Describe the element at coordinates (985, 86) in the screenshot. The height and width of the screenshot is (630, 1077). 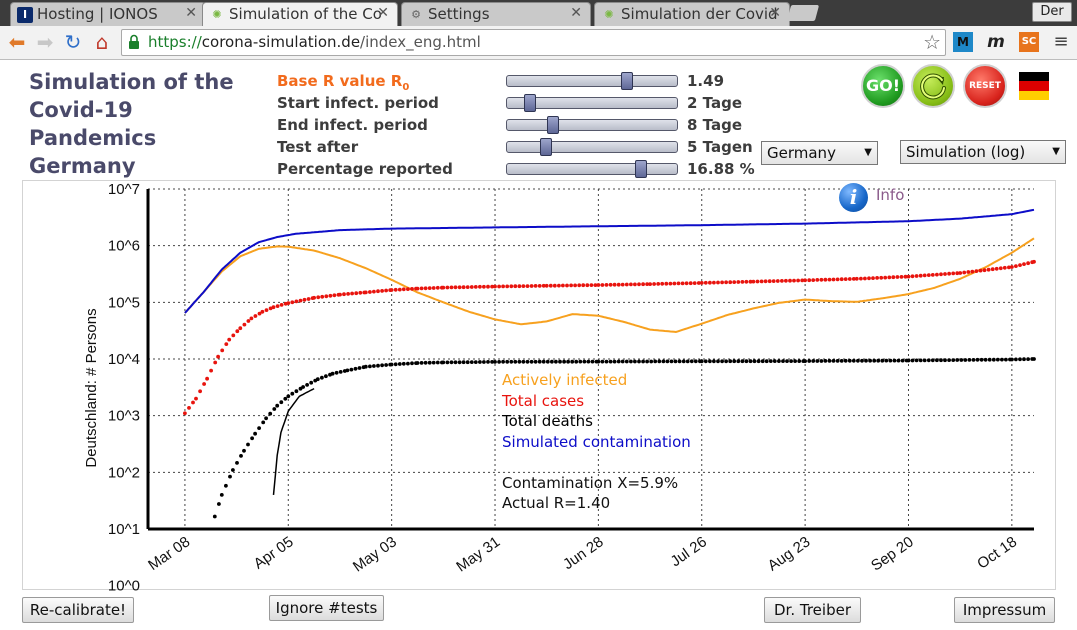
I see `reset-button: RESET` at that location.